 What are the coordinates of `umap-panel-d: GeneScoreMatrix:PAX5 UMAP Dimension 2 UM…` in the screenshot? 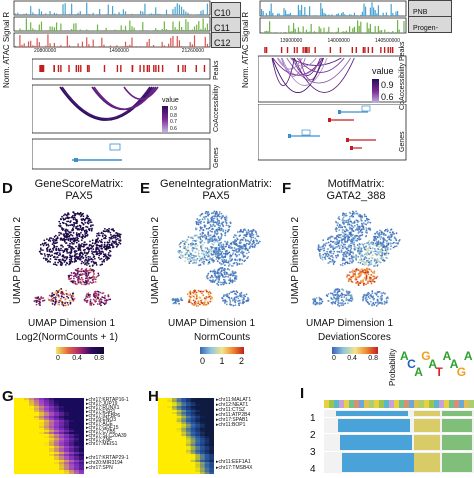 It's located at (79, 276).